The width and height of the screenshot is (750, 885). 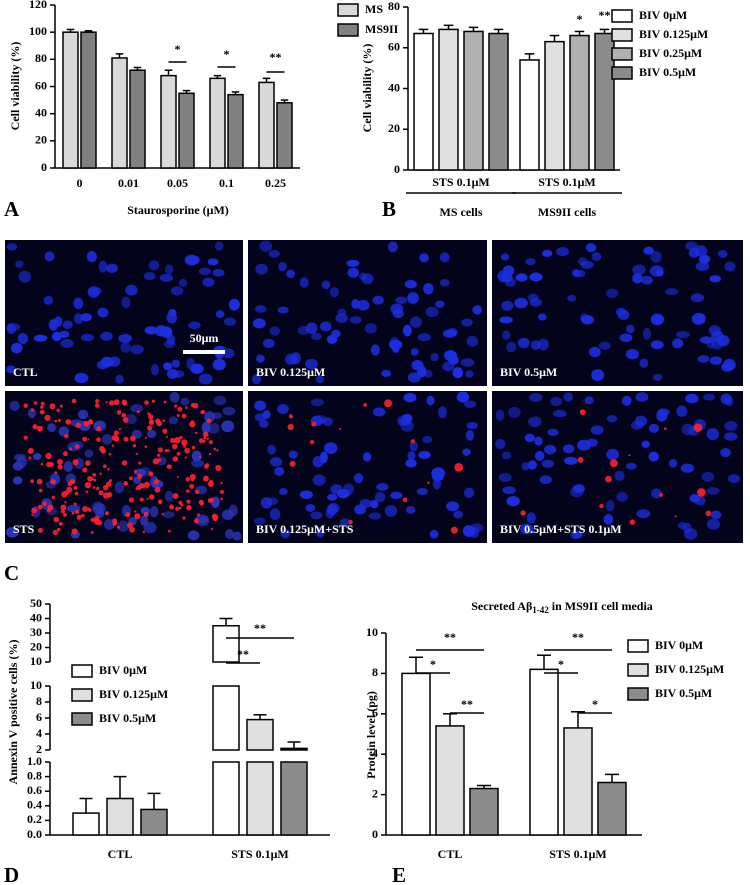 I want to click on x-tick-label: 0.1, so click(x=226, y=183).